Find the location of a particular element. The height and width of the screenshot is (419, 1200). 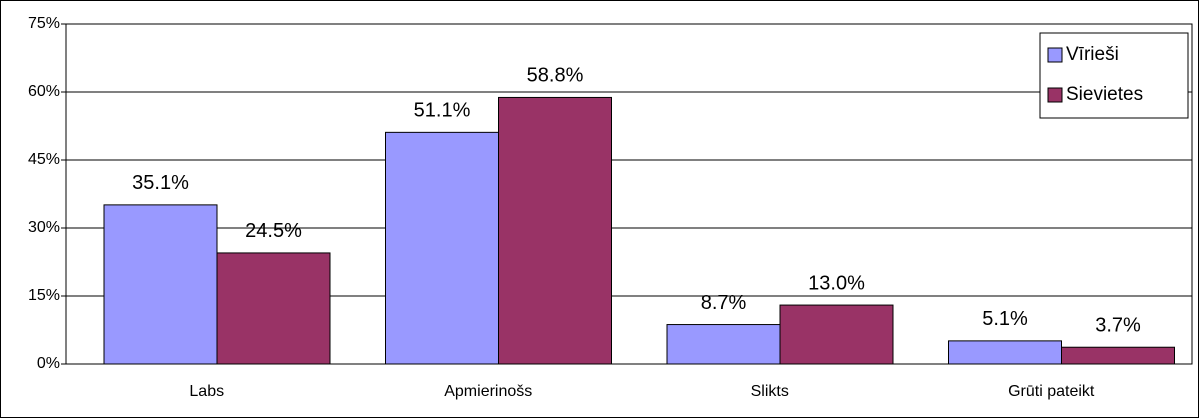

value-label: 24.5% is located at coordinates (273, 231).